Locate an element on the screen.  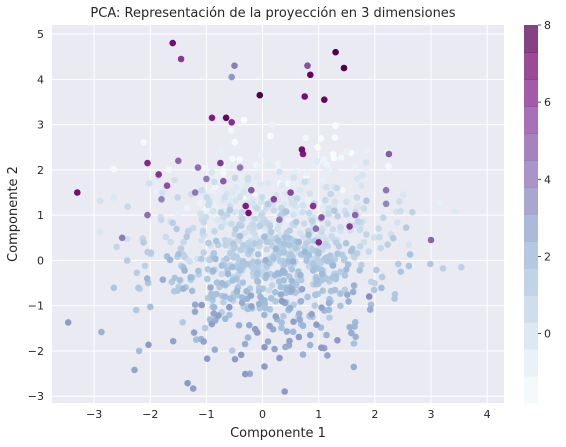
y-tick-label: −1 is located at coordinates (36, 306).